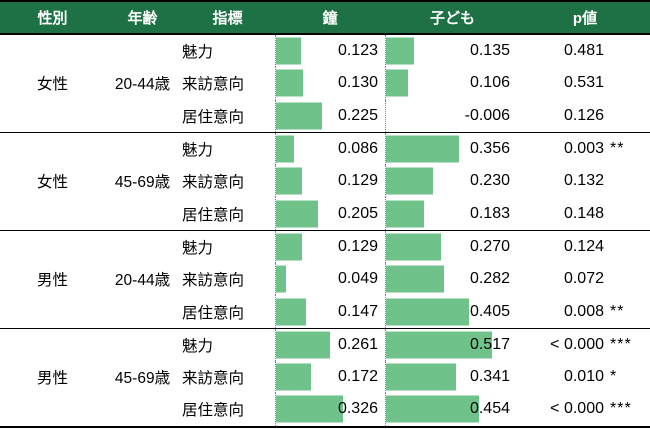 This screenshot has height=430, width=650. I want to click on pvalue-number: 0.008, so click(583, 311).